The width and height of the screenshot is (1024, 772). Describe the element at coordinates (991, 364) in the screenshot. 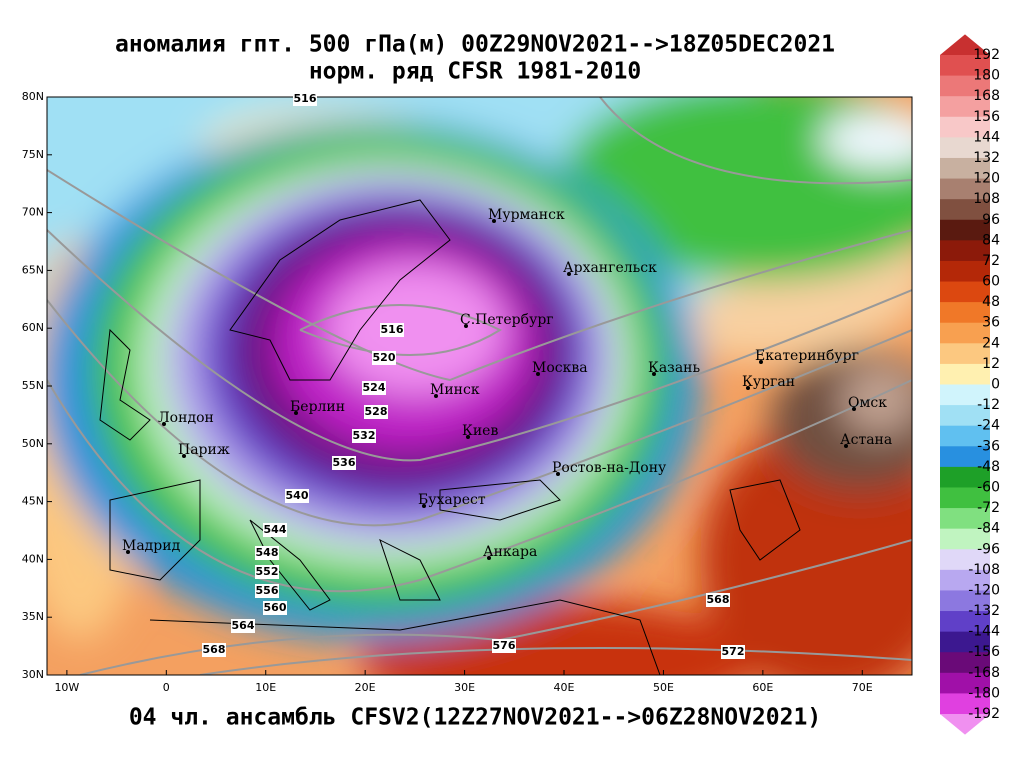

I see `colorbar-label: 12` at that location.